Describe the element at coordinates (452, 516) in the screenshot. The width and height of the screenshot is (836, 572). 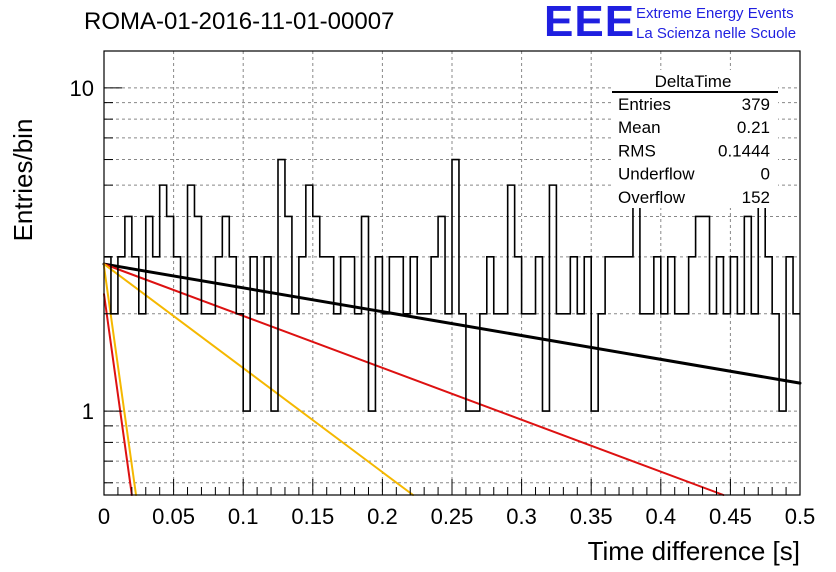
I see `x-tick-label: 0.25` at that location.